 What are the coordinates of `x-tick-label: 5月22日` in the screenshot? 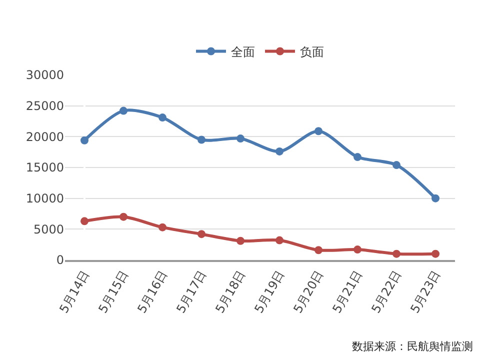 It's located at (386, 292).